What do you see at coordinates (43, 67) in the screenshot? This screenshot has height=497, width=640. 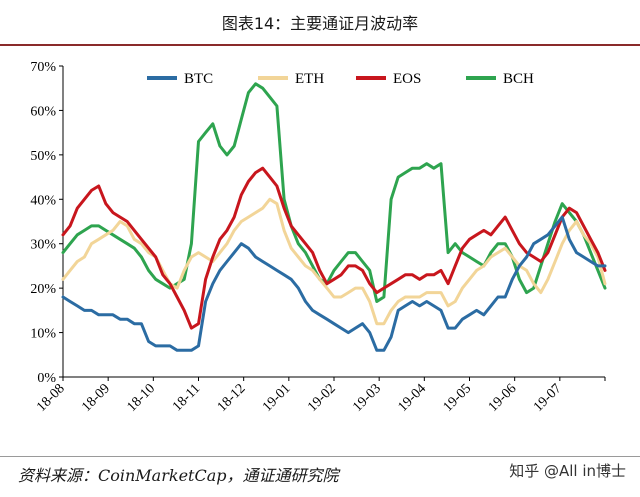 I see `y-tick-label: 70%` at bounding box center [43, 67].